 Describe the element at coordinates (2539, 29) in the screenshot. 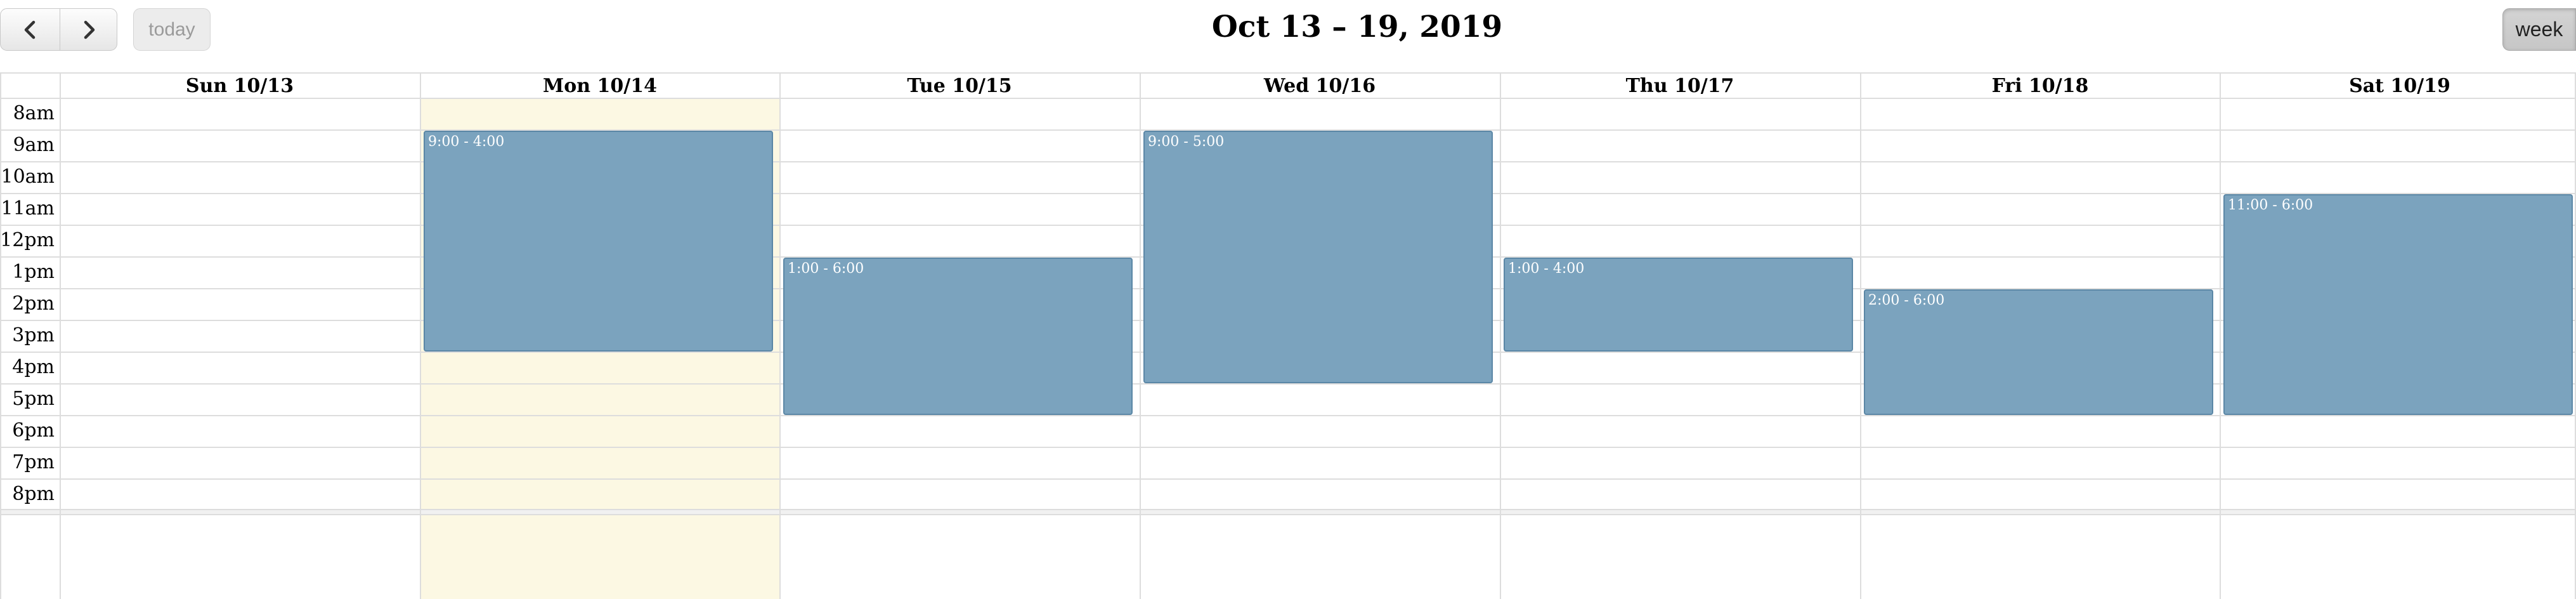

I see `week-view-button: week` at that location.